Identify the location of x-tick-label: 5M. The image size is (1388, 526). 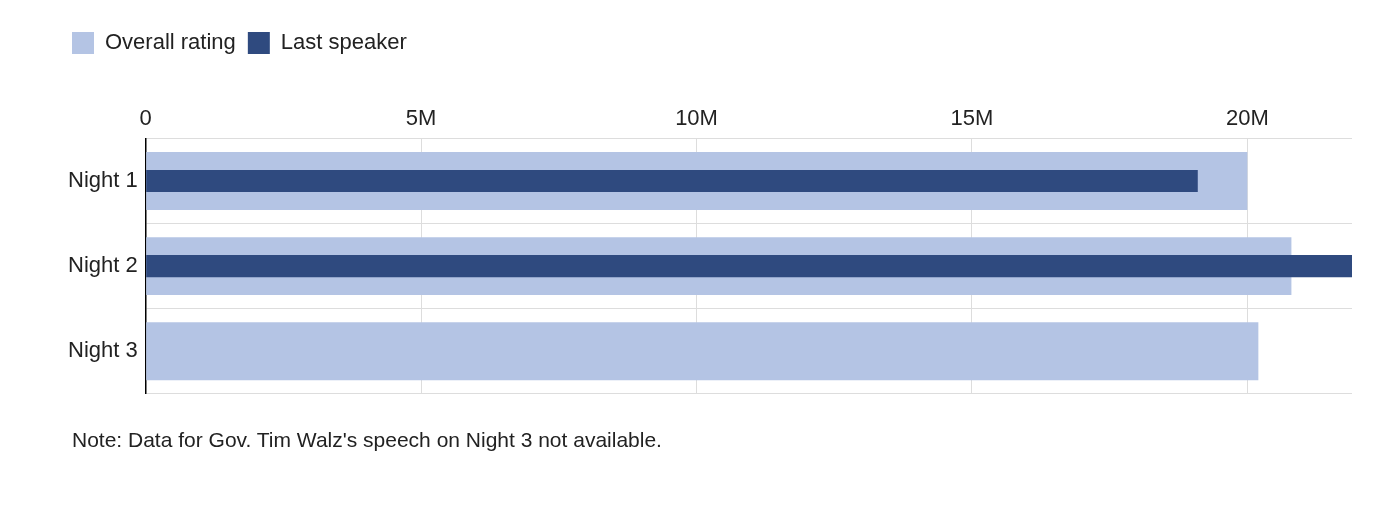
(421, 118).